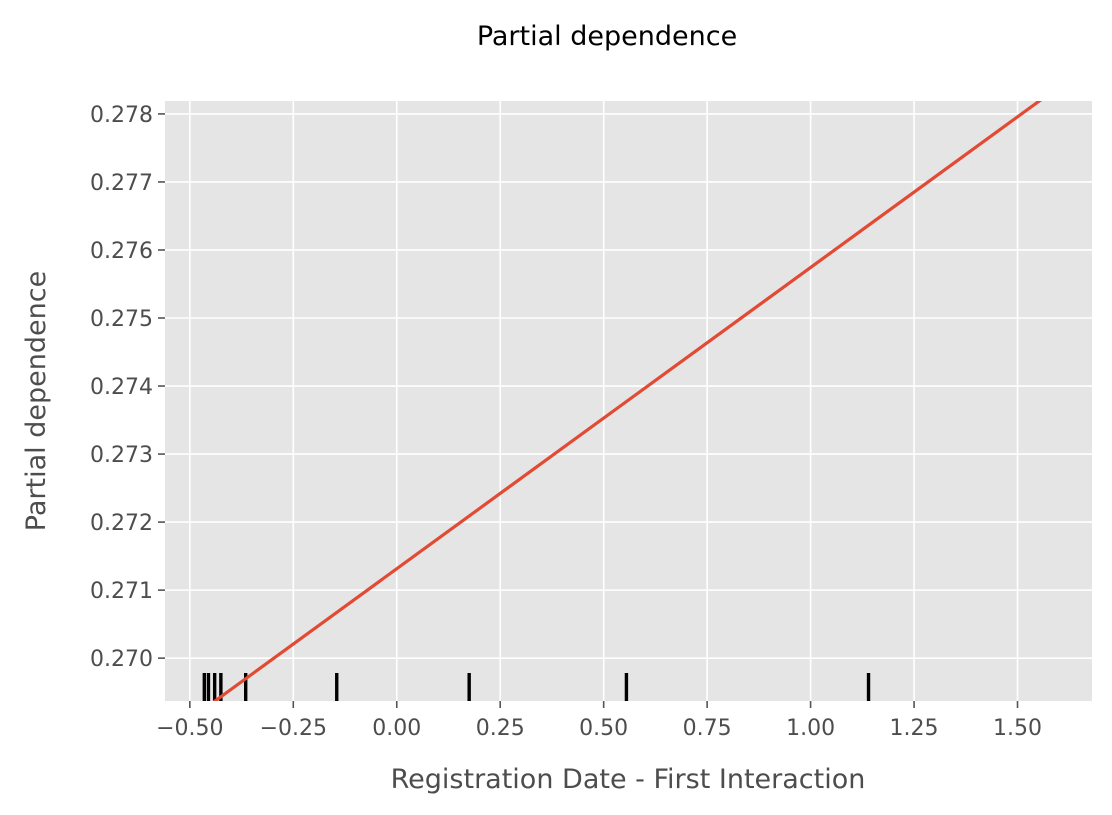 The height and width of the screenshot is (815, 1112). What do you see at coordinates (189, 728) in the screenshot?
I see `x-tick-label: −0.50` at bounding box center [189, 728].